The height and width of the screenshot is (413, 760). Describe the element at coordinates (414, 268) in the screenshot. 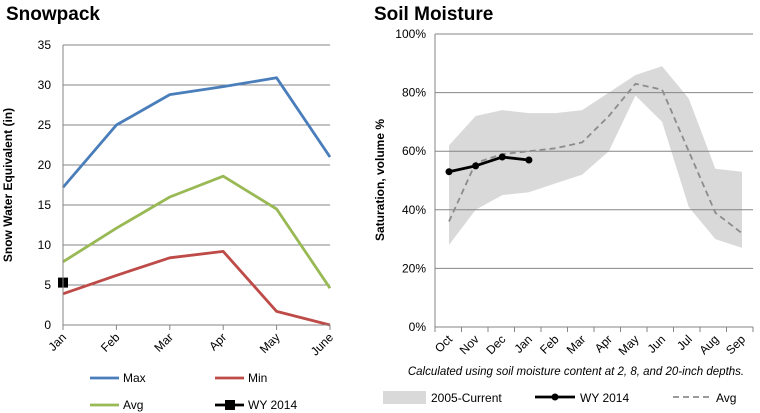

I see `y-tick-label: 20%` at that location.